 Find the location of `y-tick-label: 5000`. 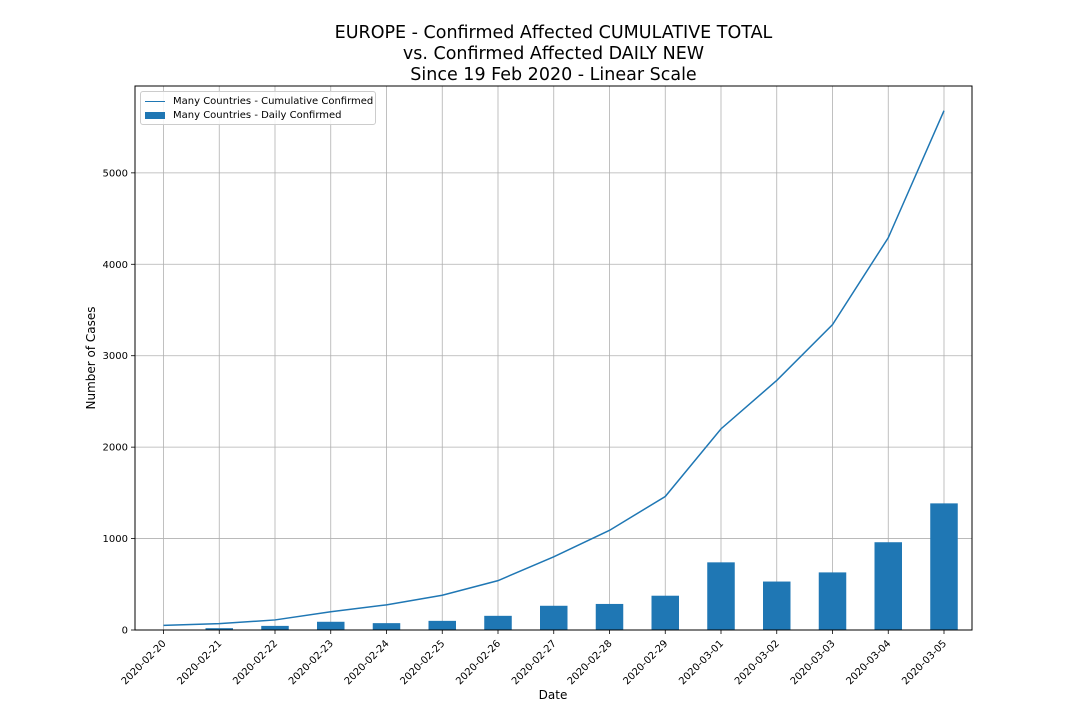

y-tick-label: 5000 is located at coordinates (115, 173).